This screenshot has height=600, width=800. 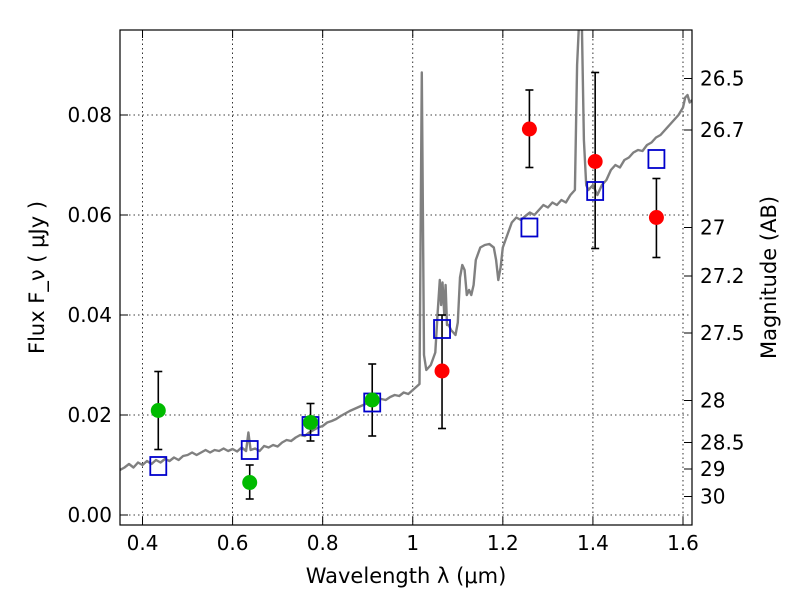 I want to click on left-y-axis: 0.00 0.02 0.04 0.06 0.08, so click(x=97, y=315).